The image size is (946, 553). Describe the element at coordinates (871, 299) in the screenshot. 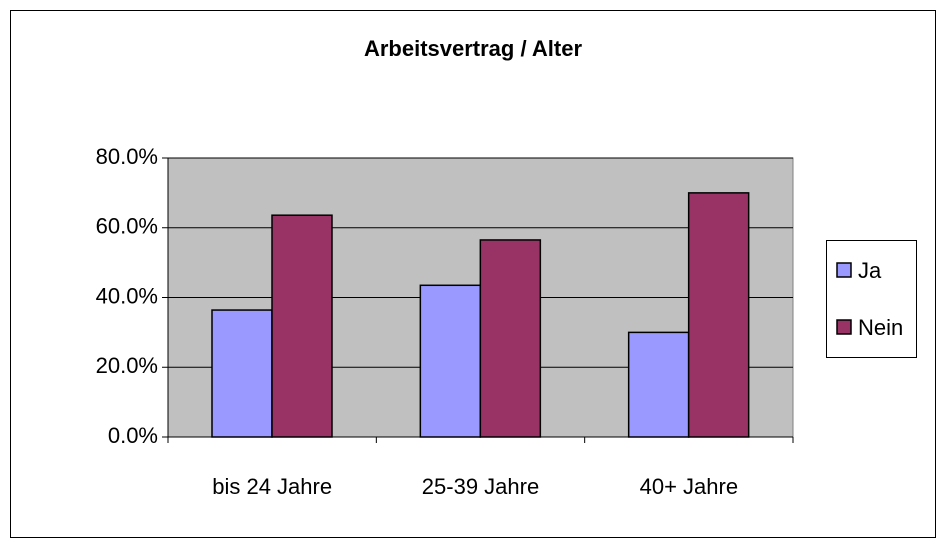

I see `legend-box` at that location.